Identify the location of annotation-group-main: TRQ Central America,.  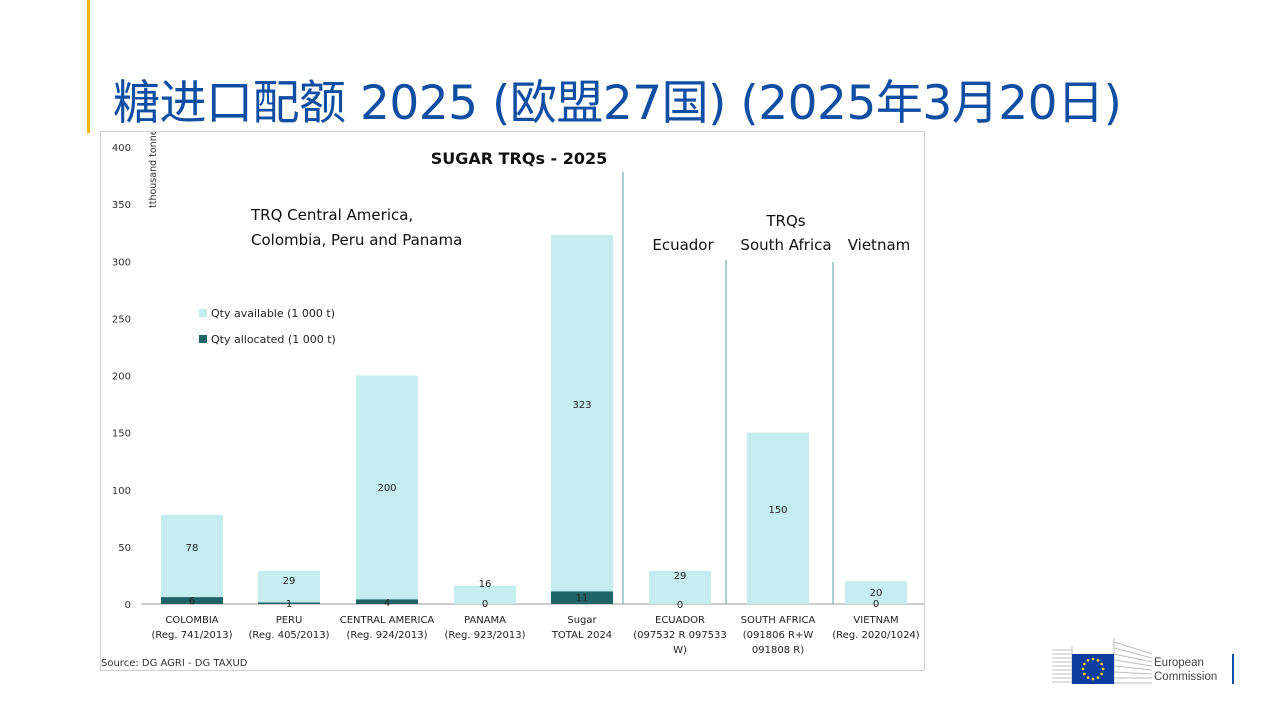
(331, 215).